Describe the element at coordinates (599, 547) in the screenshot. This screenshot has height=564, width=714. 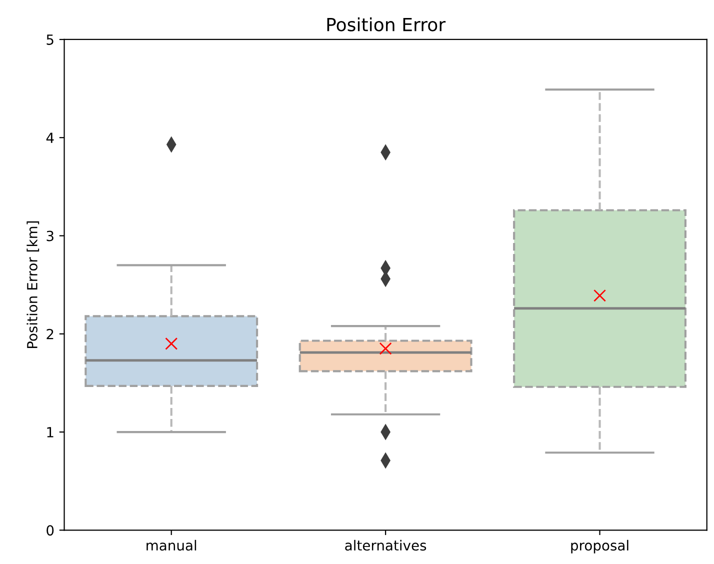
I see `x-tick-label: proposal` at that location.